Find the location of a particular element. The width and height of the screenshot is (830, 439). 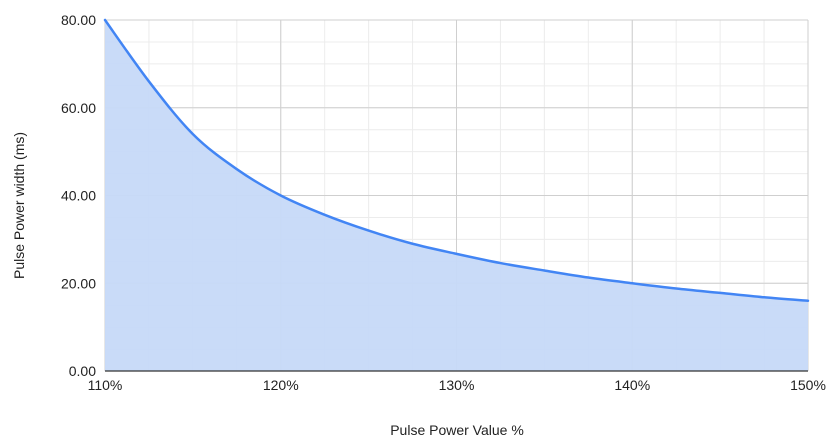

x-axis-title: Pulse Power Value % is located at coordinates (457, 430).